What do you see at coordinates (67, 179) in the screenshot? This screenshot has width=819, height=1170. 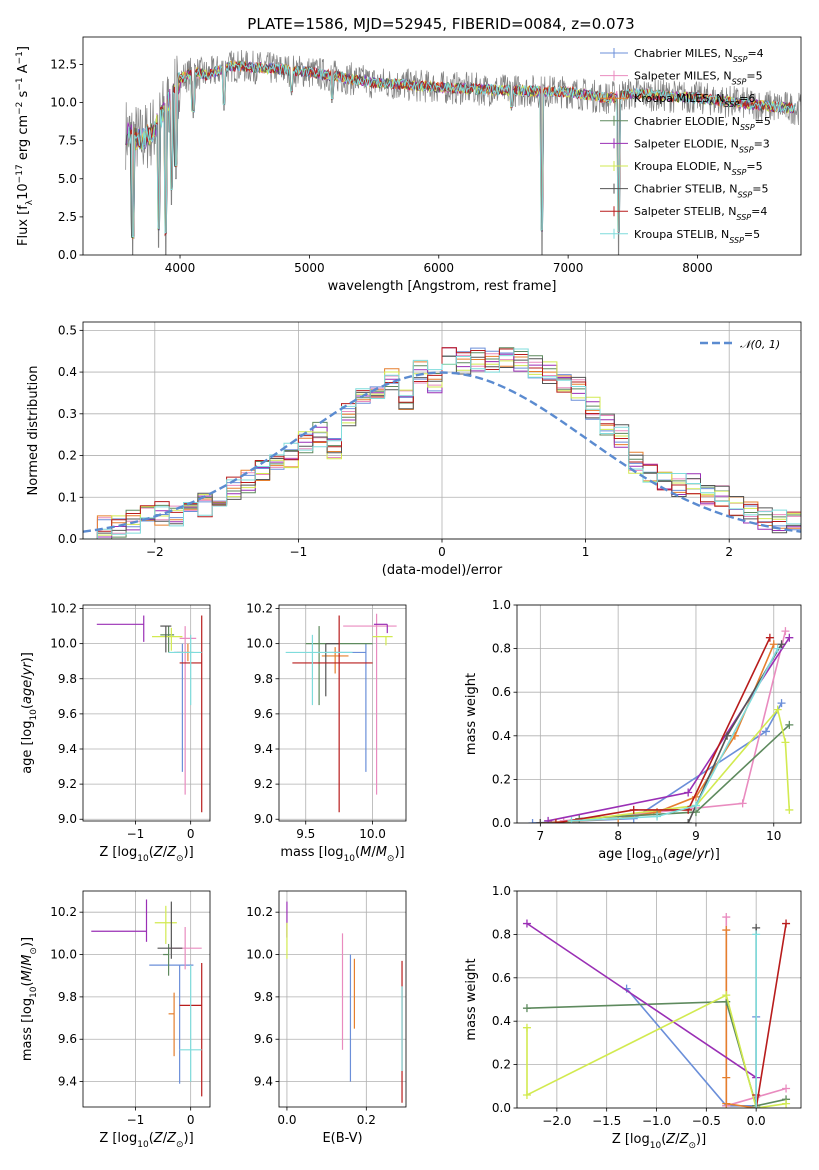 I see `y-tick-label: 5.0` at bounding box center [67, 179].